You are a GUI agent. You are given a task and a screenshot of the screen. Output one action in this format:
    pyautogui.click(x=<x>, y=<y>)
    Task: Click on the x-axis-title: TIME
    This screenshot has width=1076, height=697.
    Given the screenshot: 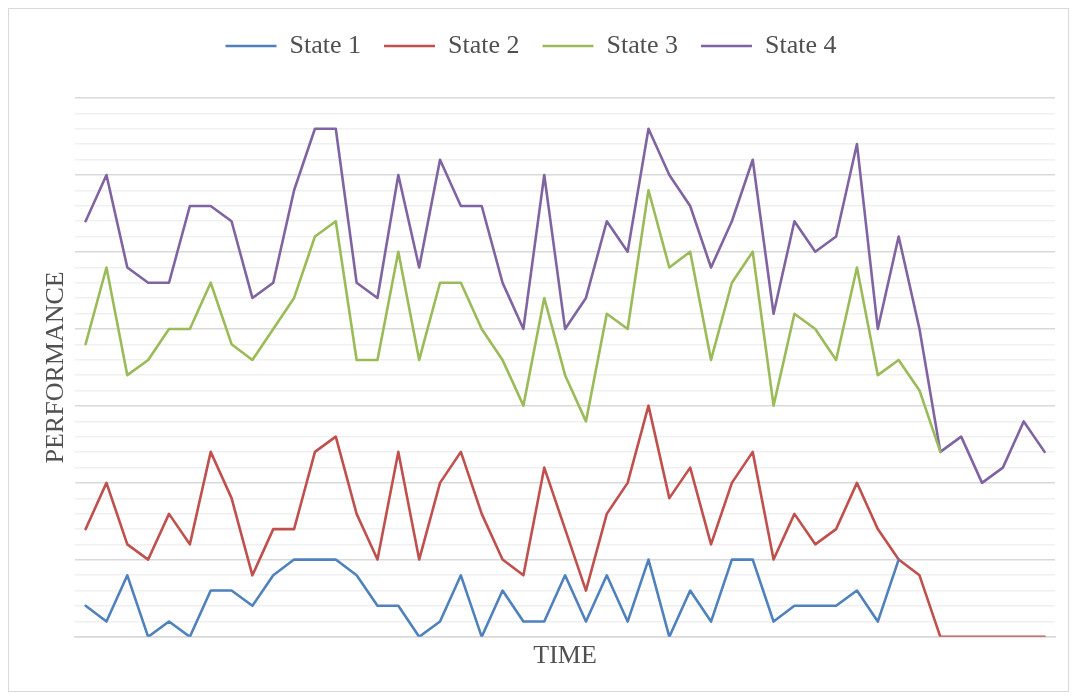 What is the action you would take?
    pyautogui.click(x=565, y=655)
    